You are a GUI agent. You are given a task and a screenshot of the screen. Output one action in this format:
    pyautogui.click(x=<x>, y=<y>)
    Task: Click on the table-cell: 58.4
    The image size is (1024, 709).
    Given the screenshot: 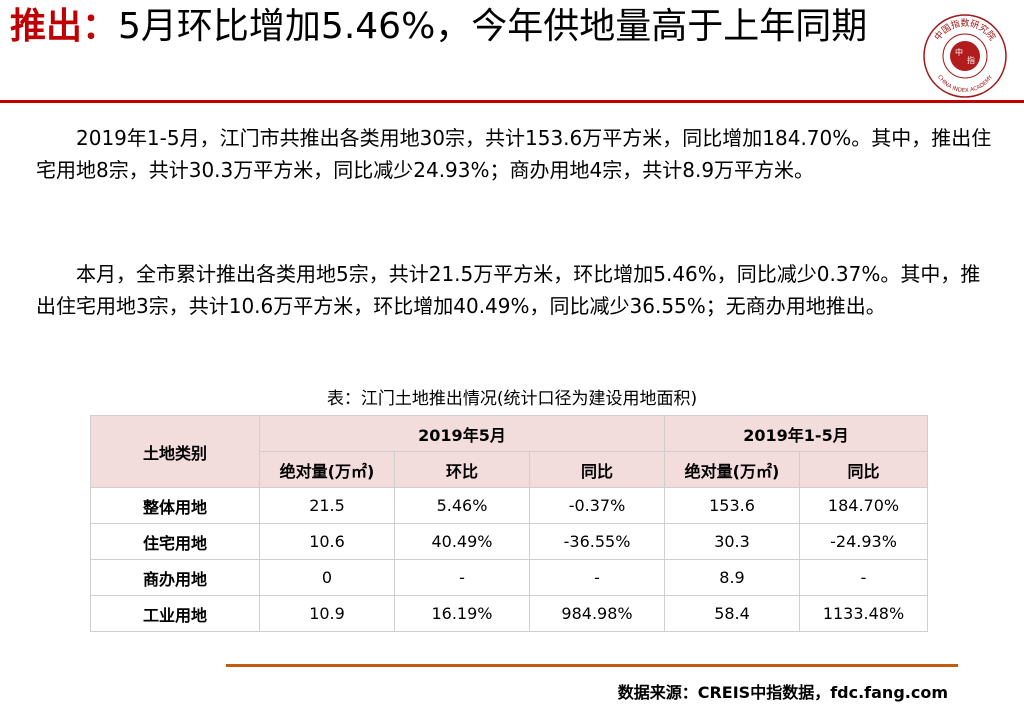 What is the action you would take?
    pyautogui.click(x=732, y=613)
    